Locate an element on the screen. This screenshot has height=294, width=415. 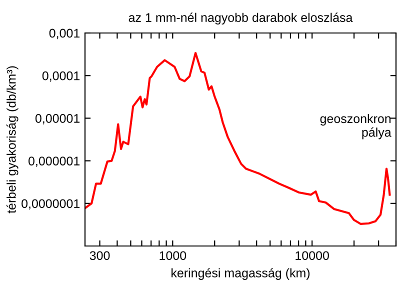
annotation: geoszonkron pálya is located at coordinates (356, 127).